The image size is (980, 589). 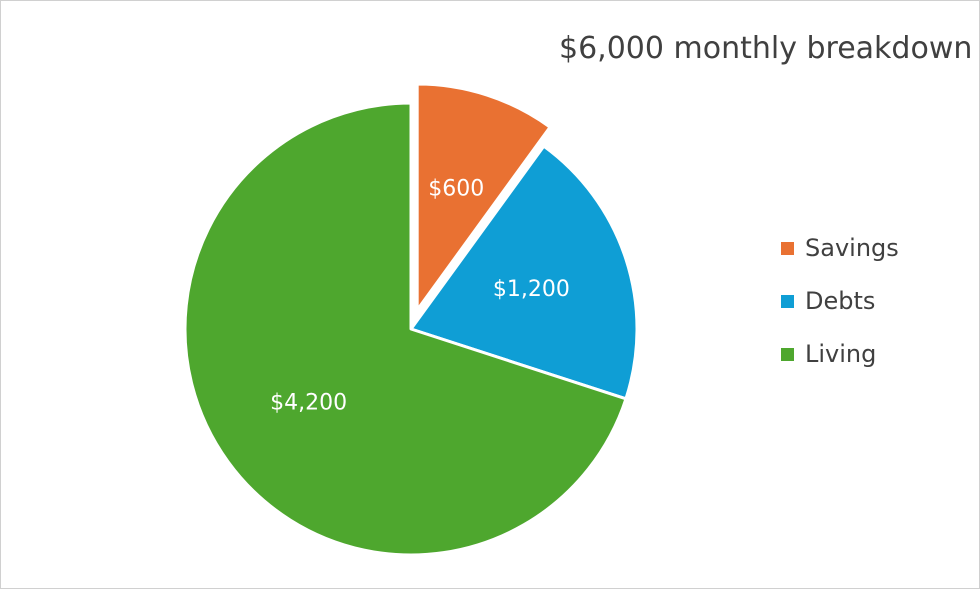 I want to click on legend-label-living: Living, so click(x=841, y=354).